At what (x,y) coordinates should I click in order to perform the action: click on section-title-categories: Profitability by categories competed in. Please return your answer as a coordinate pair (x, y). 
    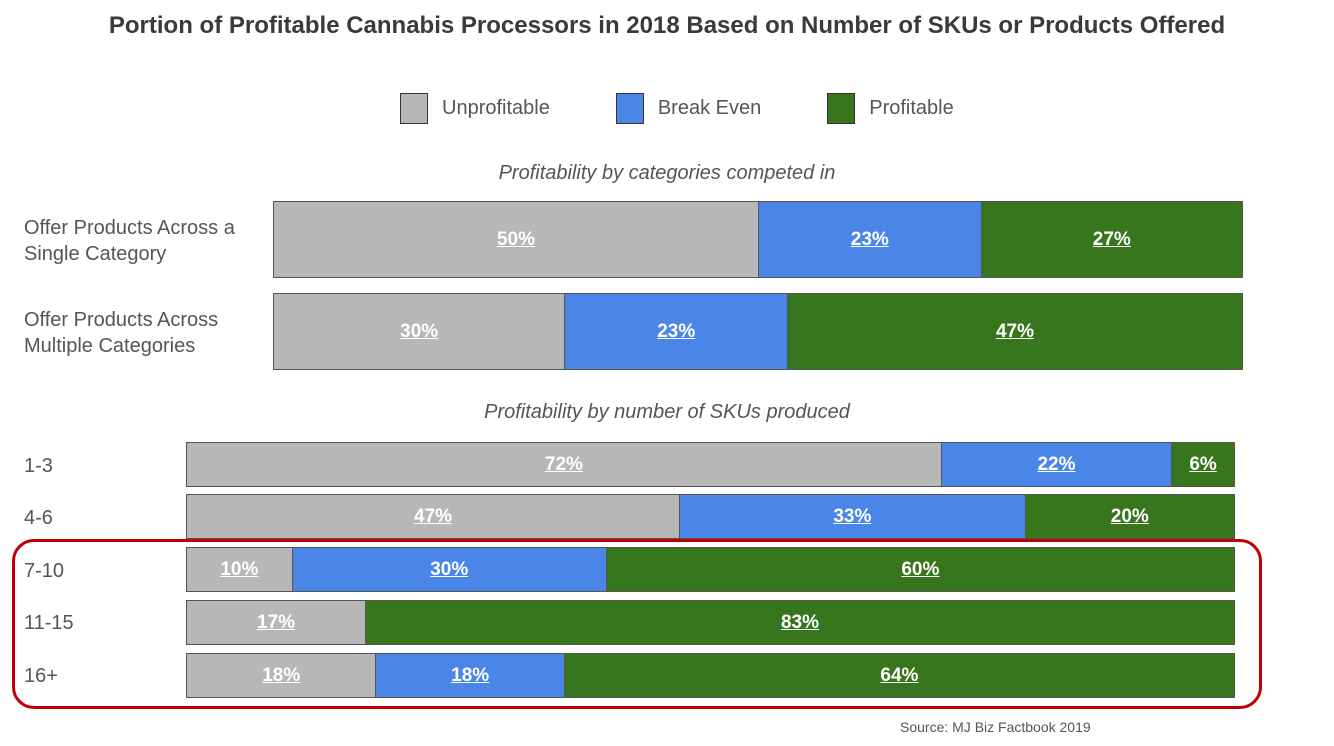
    Looking at the image, I should click on (667, 173).